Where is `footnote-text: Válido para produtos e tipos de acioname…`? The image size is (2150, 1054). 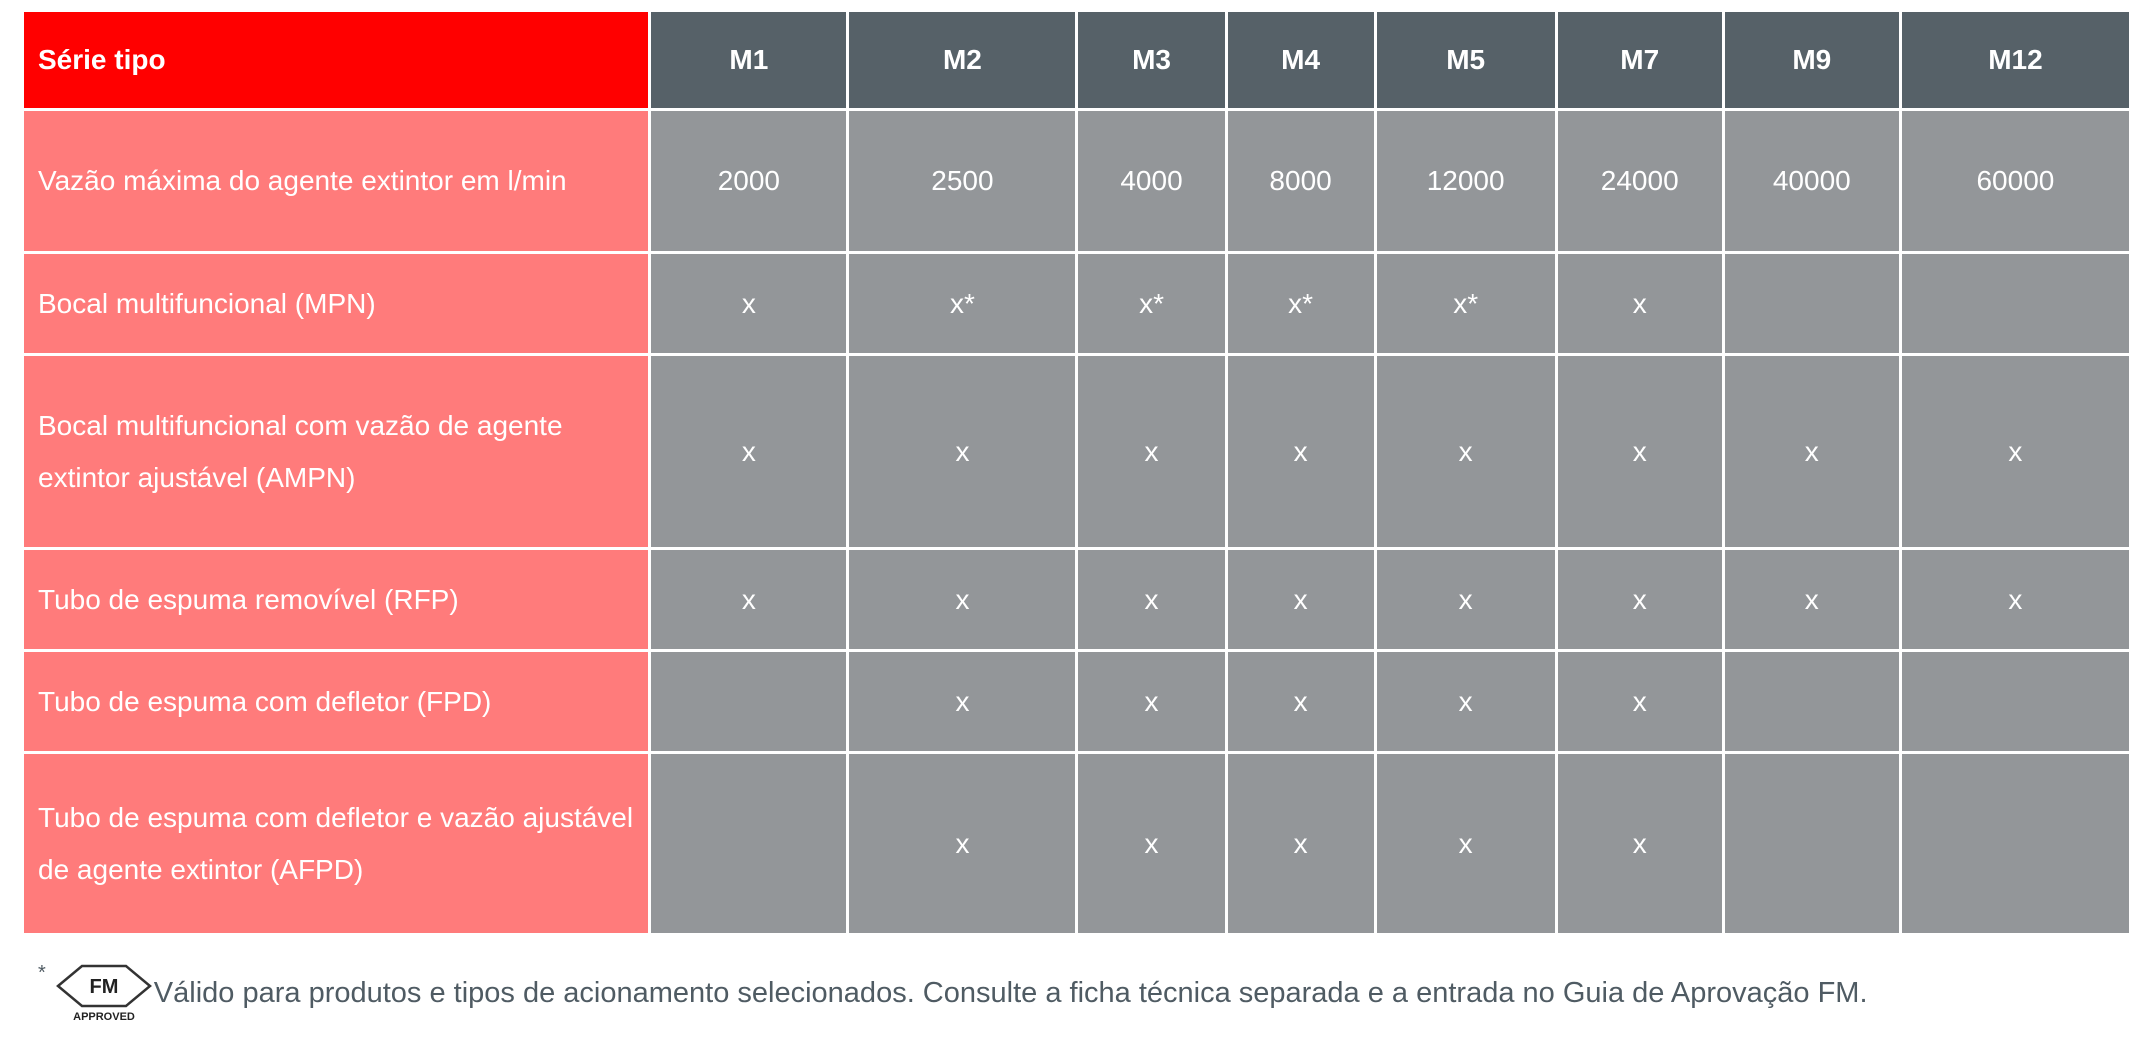
footnote-text: Válido para produtos e tipos de acioname… is located at coordinates (1010, 992).